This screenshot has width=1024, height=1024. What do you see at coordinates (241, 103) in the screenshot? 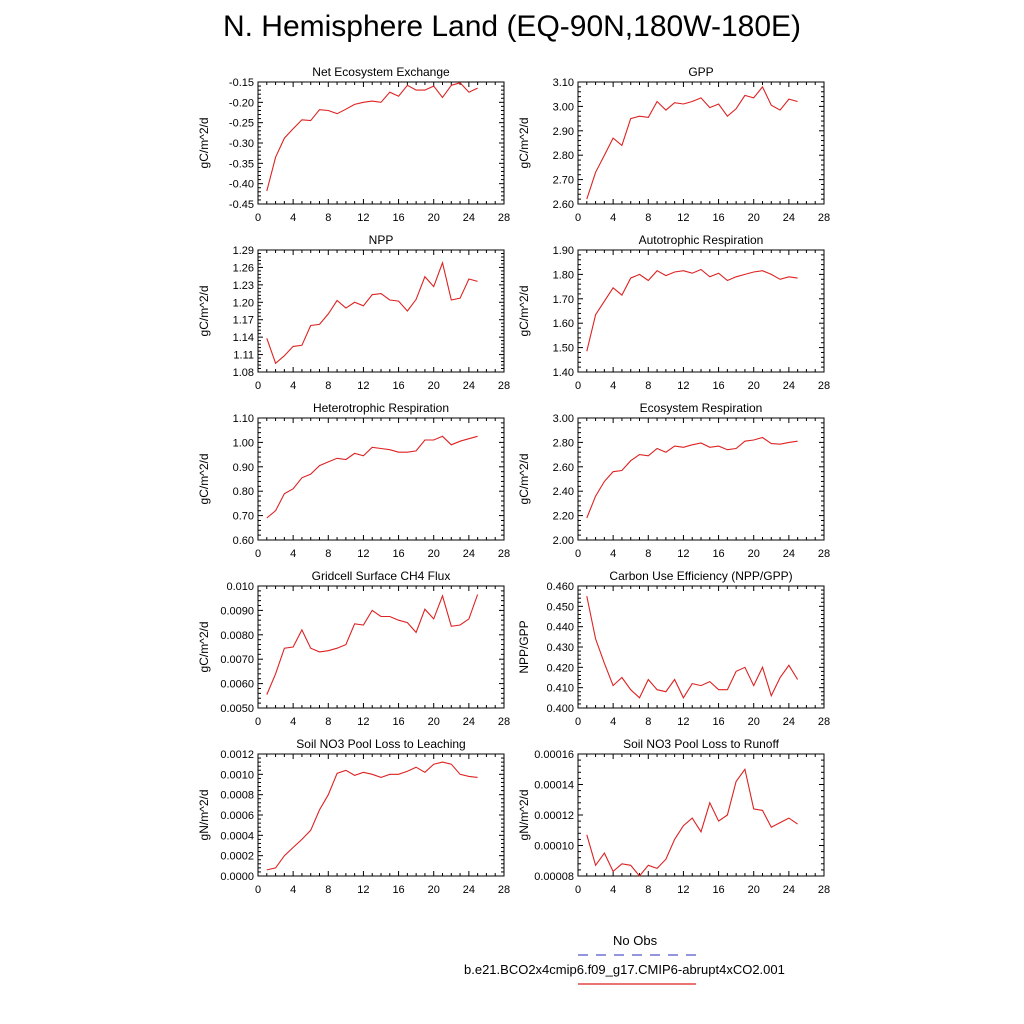
I see `y-tick-label: -0.20` at bounding box center [241, 103].